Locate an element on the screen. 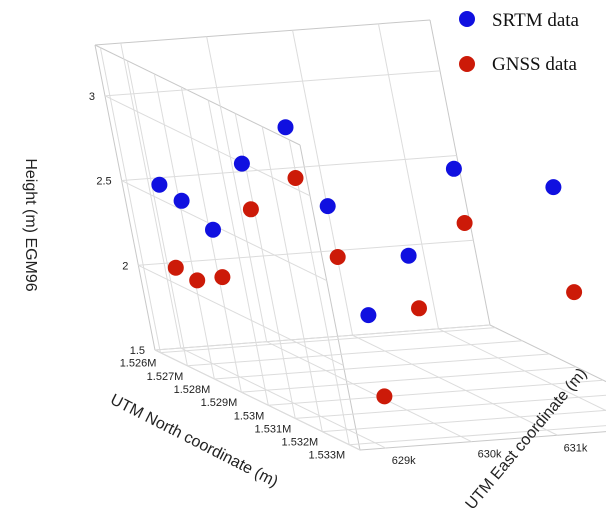  x-axis-title: UTM East coordinate (m) is located at coordinates (527, 439).